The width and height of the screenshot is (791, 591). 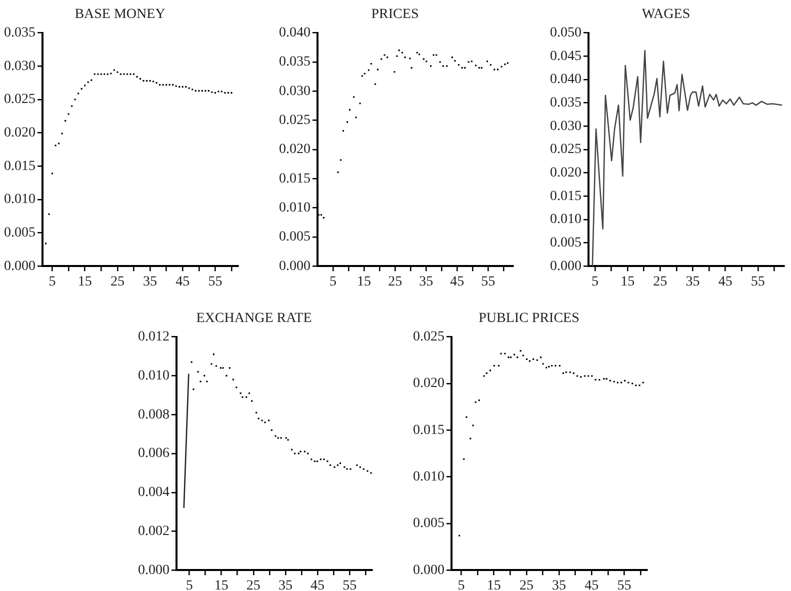 I want to click on y-tick-label: 0.012, so click(x=154, y=336).